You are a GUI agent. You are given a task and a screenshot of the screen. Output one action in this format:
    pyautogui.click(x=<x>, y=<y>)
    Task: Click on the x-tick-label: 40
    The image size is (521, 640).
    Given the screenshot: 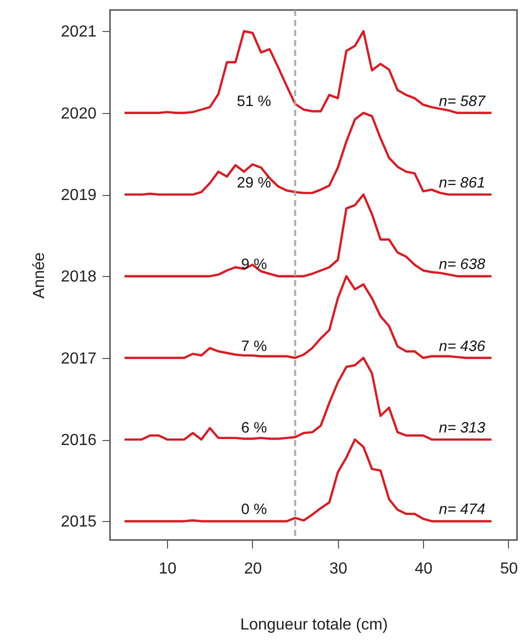 What is the action you would take?
    pyautogui.click(x=423, y=569)
    